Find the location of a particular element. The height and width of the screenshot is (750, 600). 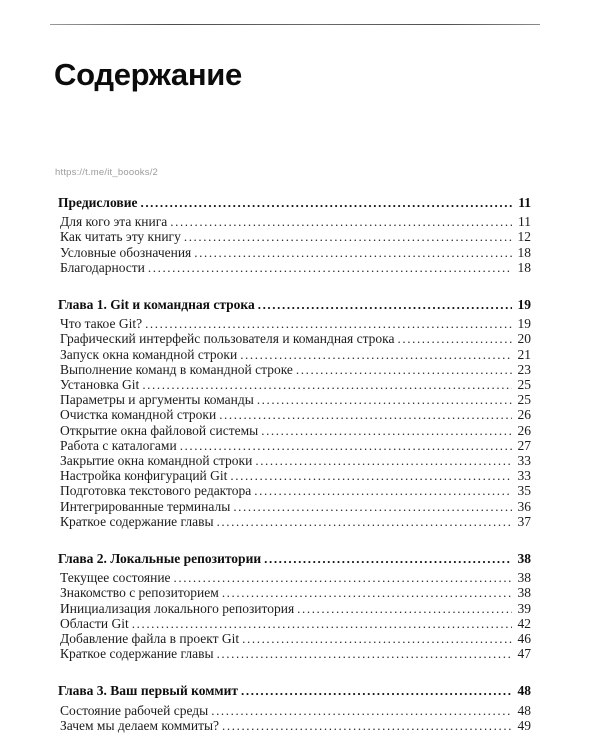

toc-entry-page-number: 27 is located at coordinates (524, 445).